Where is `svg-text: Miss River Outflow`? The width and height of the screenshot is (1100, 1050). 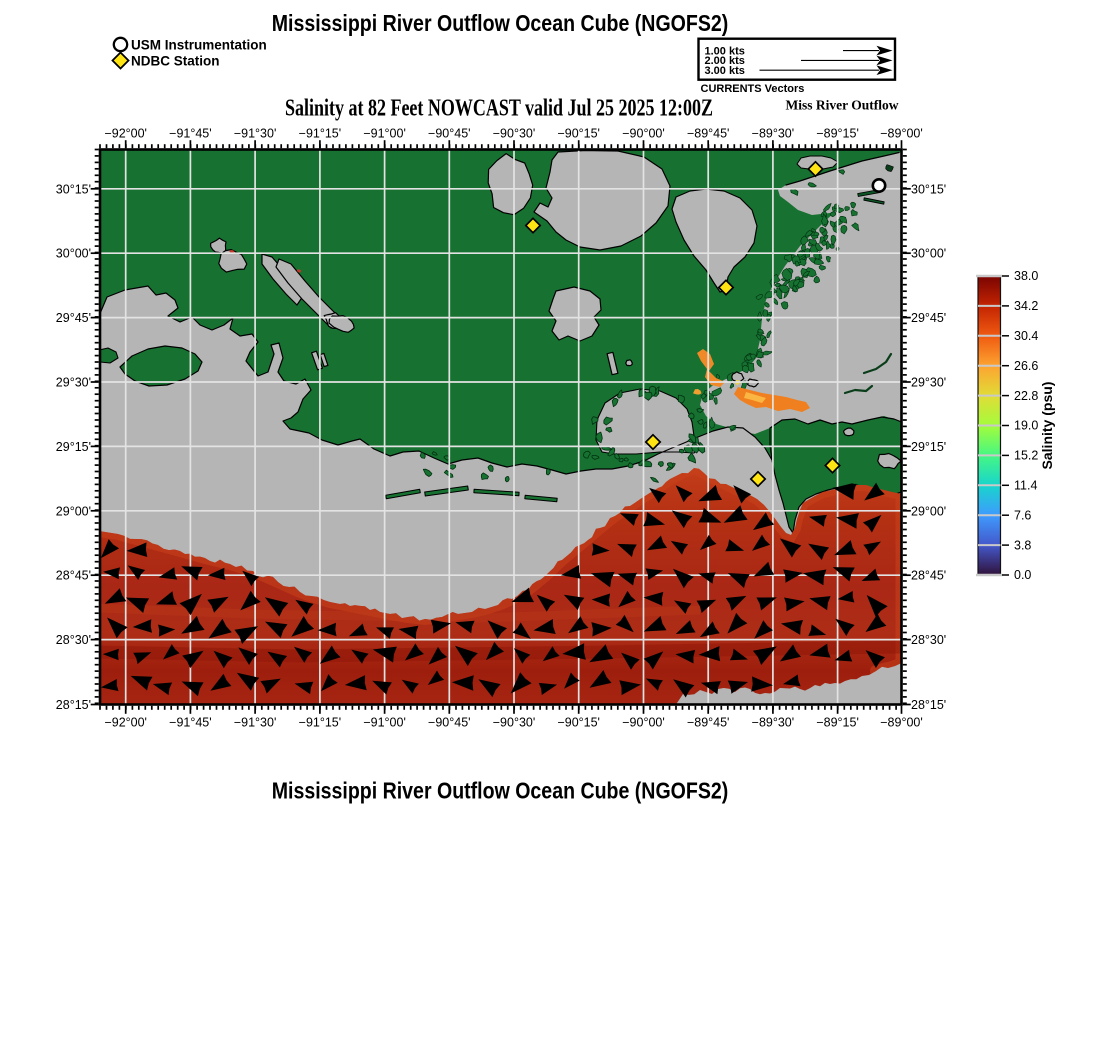 svg-text: Miss River Outflow is located at coordinates (842, 105).